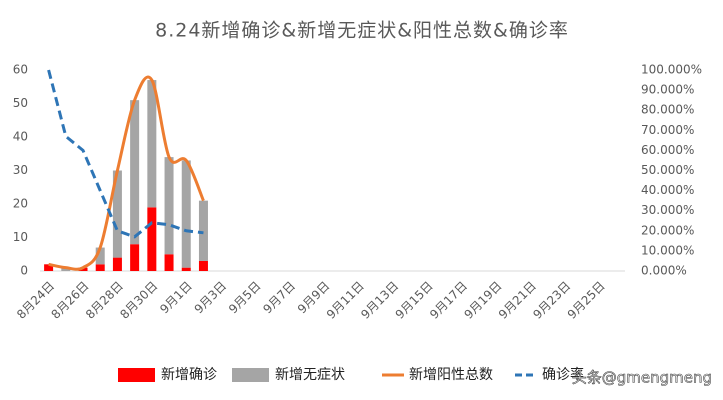 Image resolution: width=723 pixels, height=400 pixels. What do you see at coordinates (667, 110) in the screenshot?
I see `y2-tick-label: 80.000%` at bounding box center [667, 110].